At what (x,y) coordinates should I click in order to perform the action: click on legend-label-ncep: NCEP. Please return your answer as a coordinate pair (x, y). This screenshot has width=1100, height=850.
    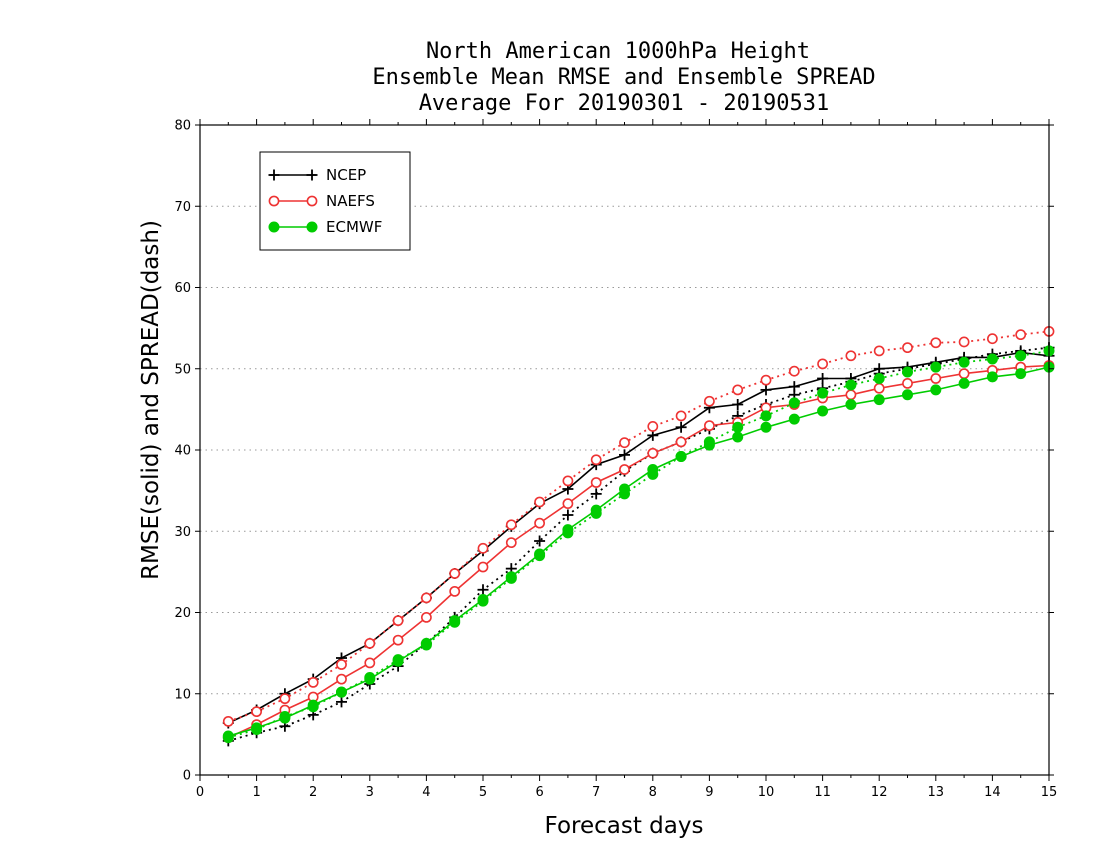
    Looking at the image, I should click on (346, 175).